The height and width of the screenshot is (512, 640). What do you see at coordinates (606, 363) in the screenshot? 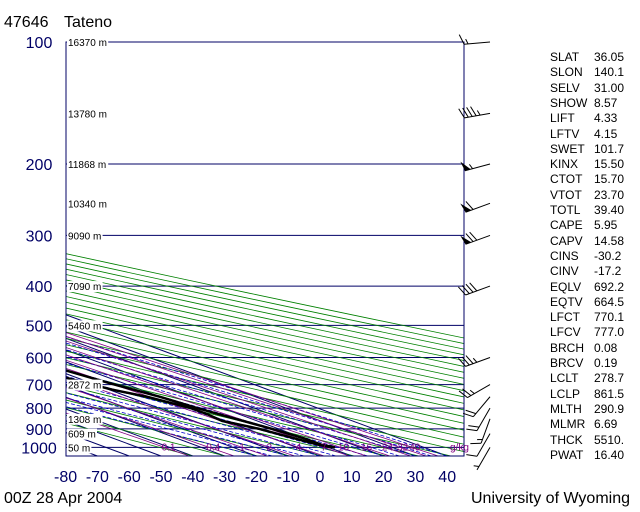
I see `index-value: 0.19` at bounding box center [606, 363].